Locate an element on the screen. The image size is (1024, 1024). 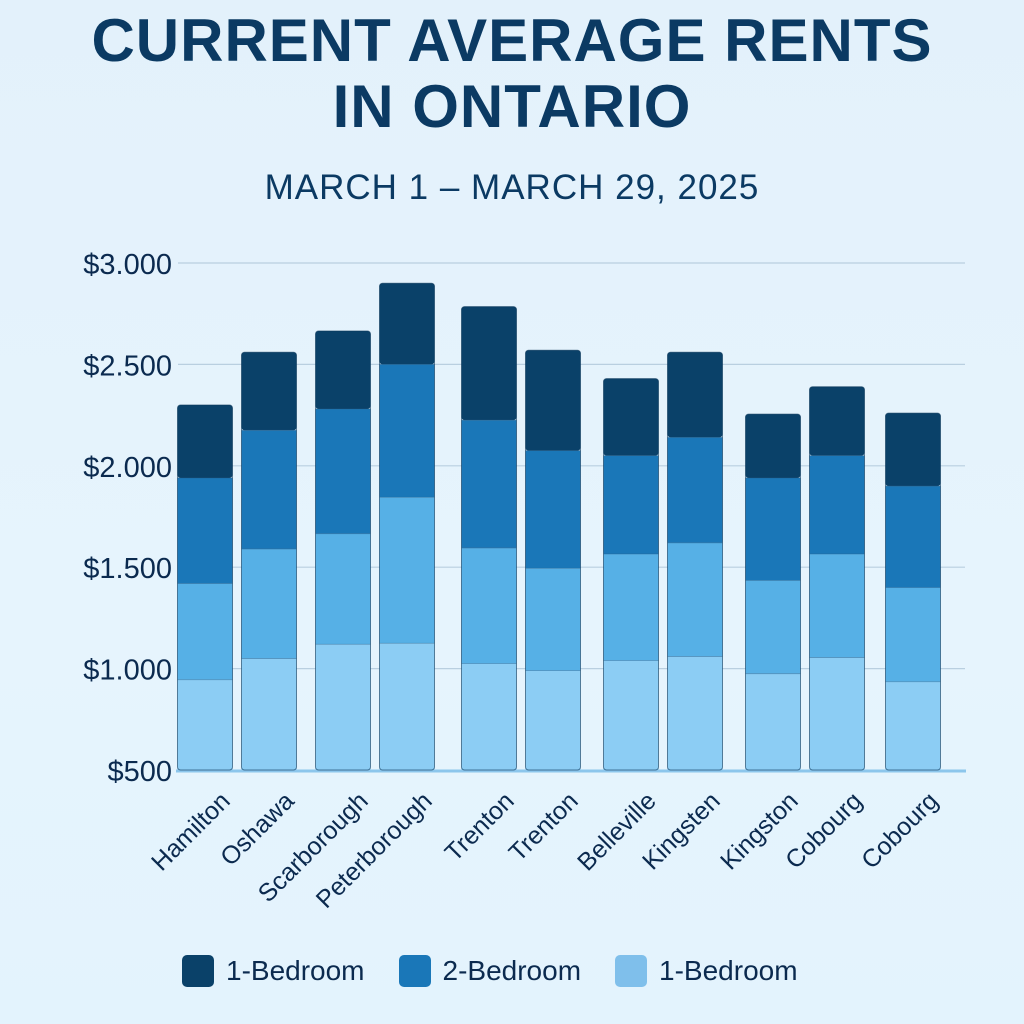
y-tick-label: $3.000 is located at coordinates (127, 265).